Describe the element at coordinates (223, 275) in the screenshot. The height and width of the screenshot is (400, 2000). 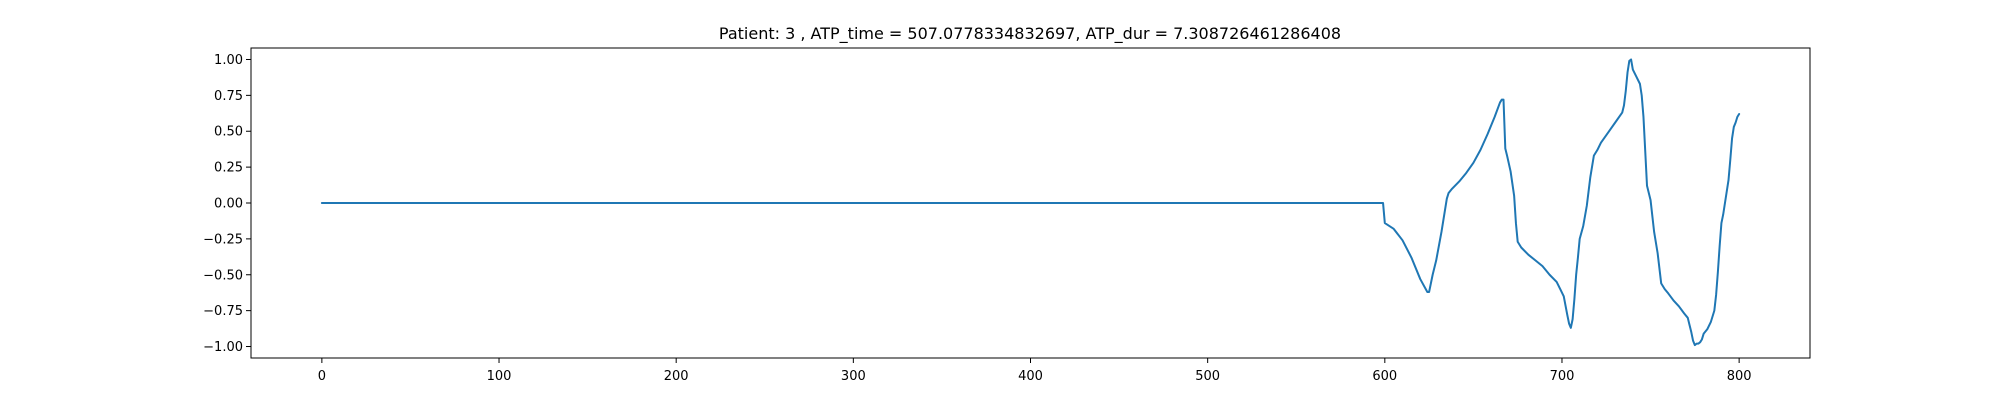
I see `y-tick-label: −0.50` at that location.